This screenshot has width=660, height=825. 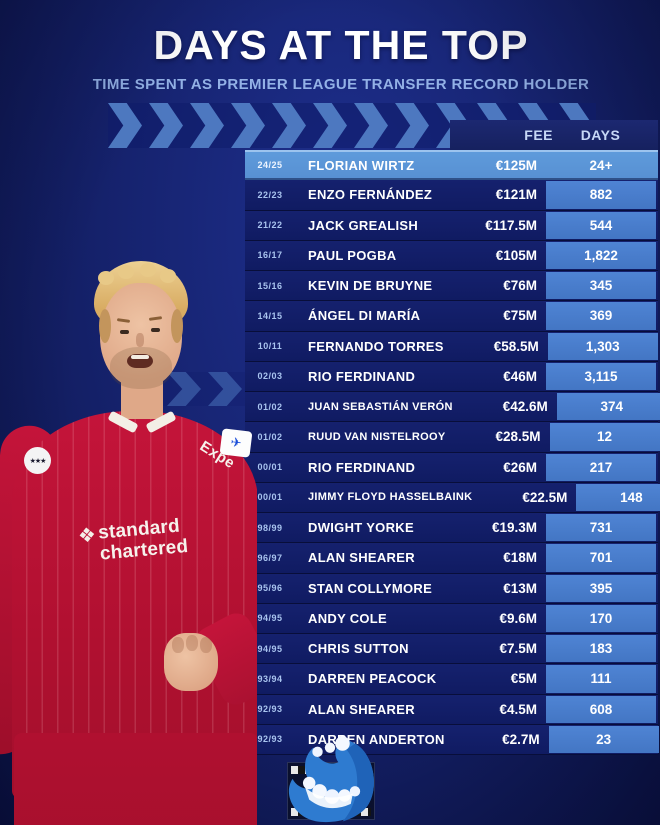 What do you see at coordinates (525, 407) in the screenshot?
I see `fee-cell: €42.6M` at bounding box center [525, 407].